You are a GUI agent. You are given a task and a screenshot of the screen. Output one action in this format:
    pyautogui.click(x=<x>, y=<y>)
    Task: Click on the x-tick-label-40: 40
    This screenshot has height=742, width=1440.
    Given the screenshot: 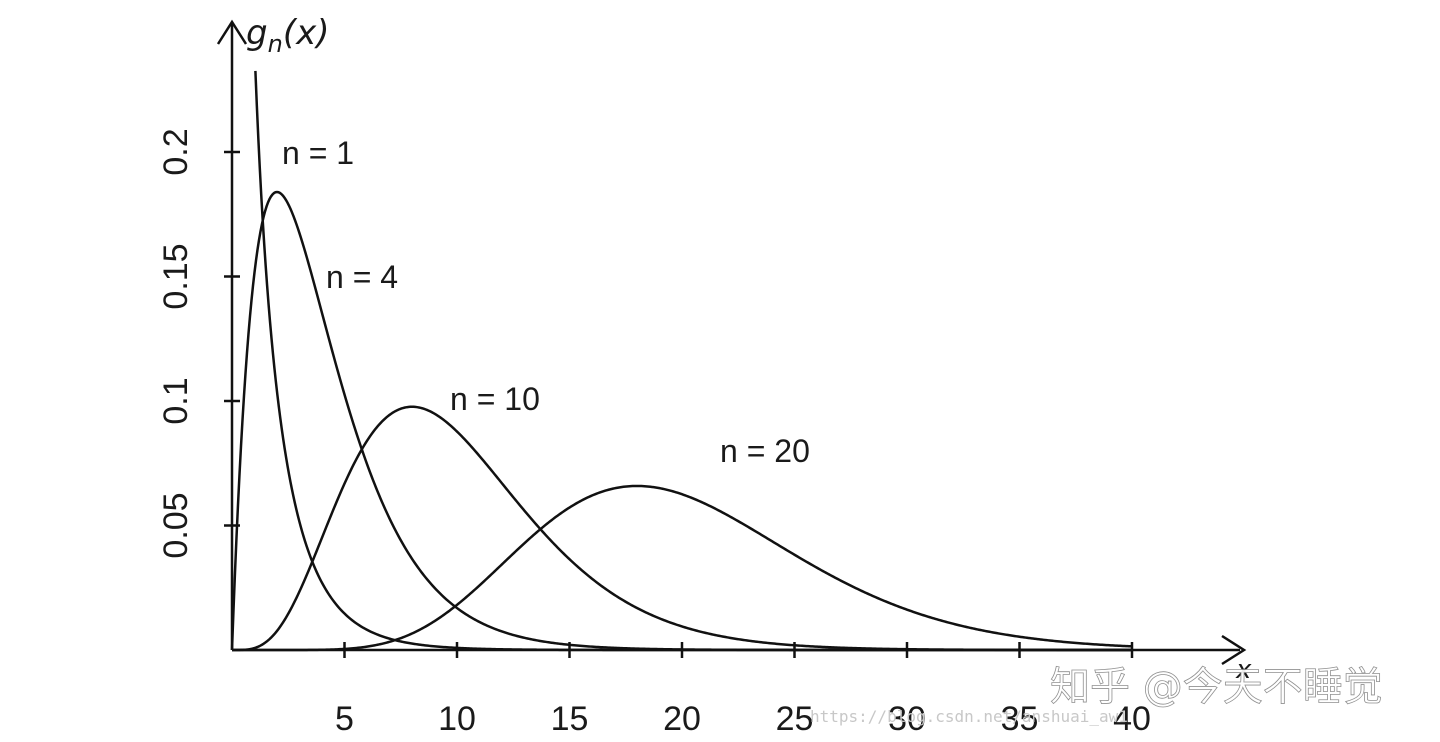 What is the action you would take?
    pyautogui.click(x=1132, y=719)
    